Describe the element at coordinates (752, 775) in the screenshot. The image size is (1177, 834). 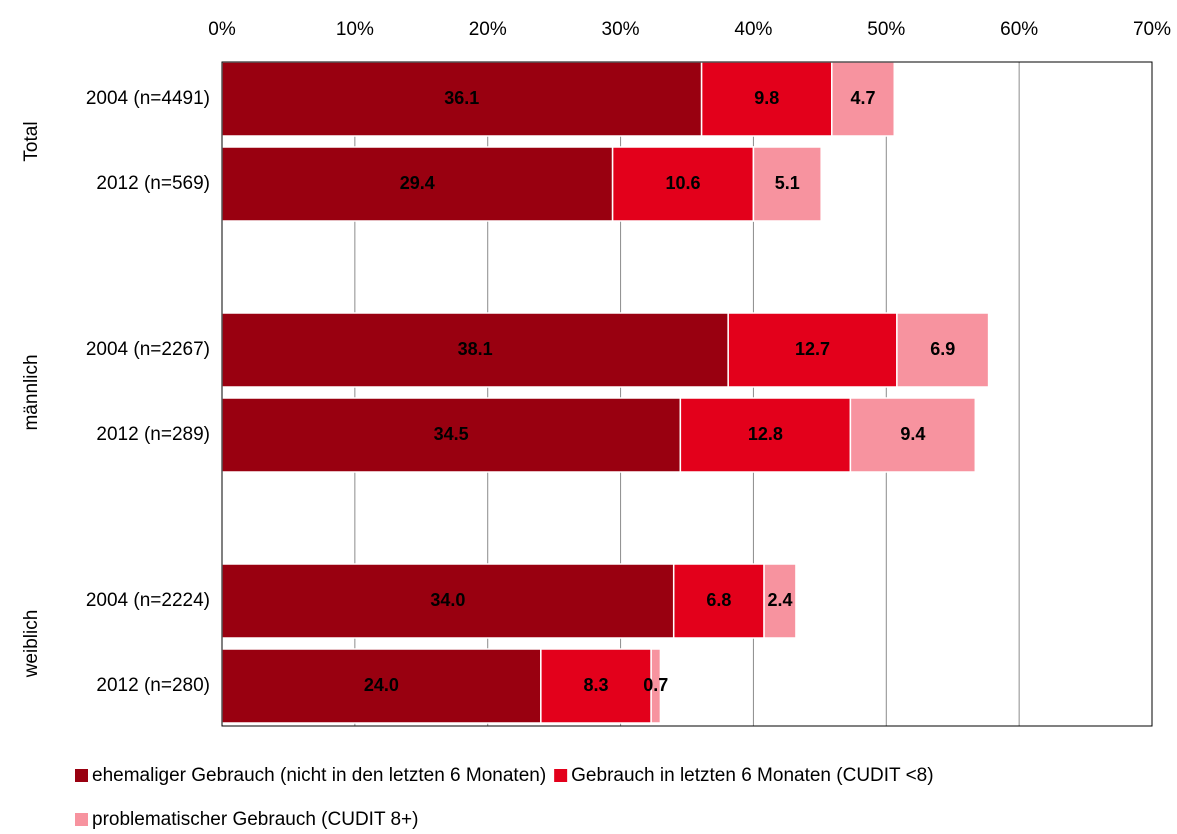
I see `legend-label: Gebrauch in letzten 6 Monaten (CUDIT <8)` at that location.